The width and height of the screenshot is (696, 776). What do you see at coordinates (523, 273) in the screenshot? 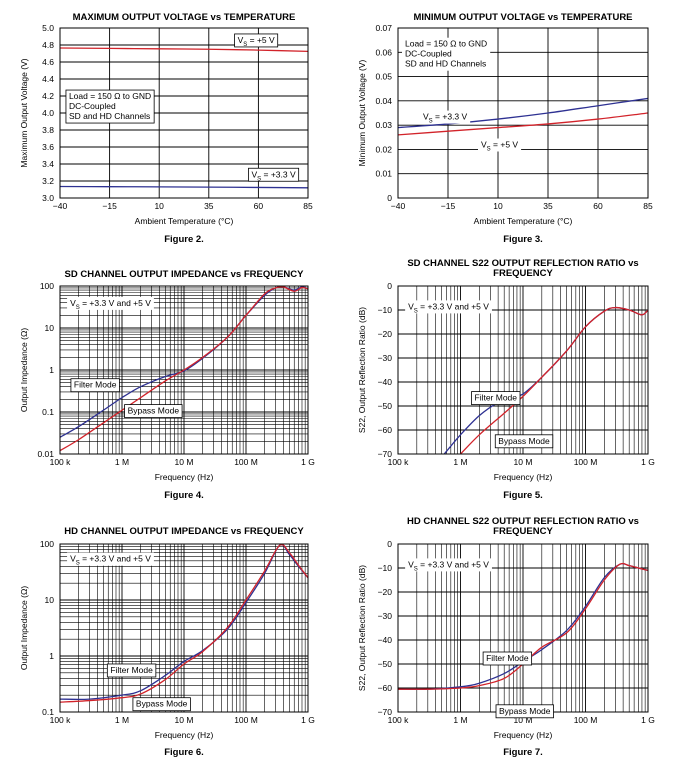
I see `chart-title-line: FREQUENCY` at bounding box center [523, 273].